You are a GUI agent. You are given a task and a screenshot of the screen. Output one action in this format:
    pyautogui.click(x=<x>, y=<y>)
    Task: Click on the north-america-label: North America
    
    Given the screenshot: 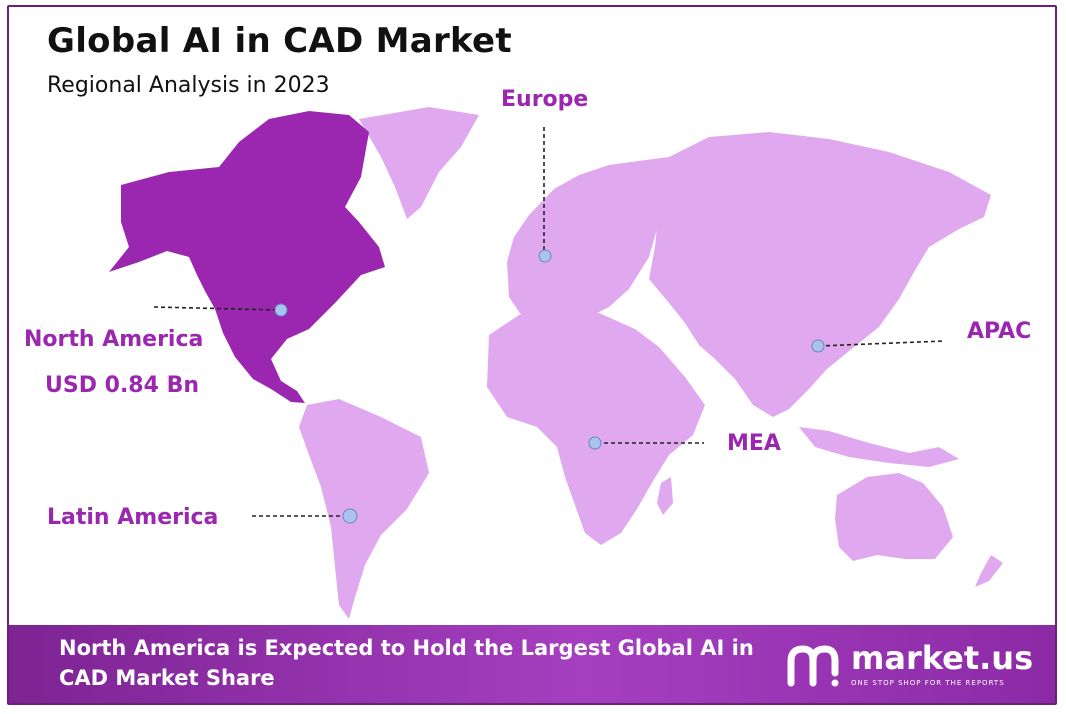 What is the action you would take?
    pyautogui.click(x=114, y=339)
    